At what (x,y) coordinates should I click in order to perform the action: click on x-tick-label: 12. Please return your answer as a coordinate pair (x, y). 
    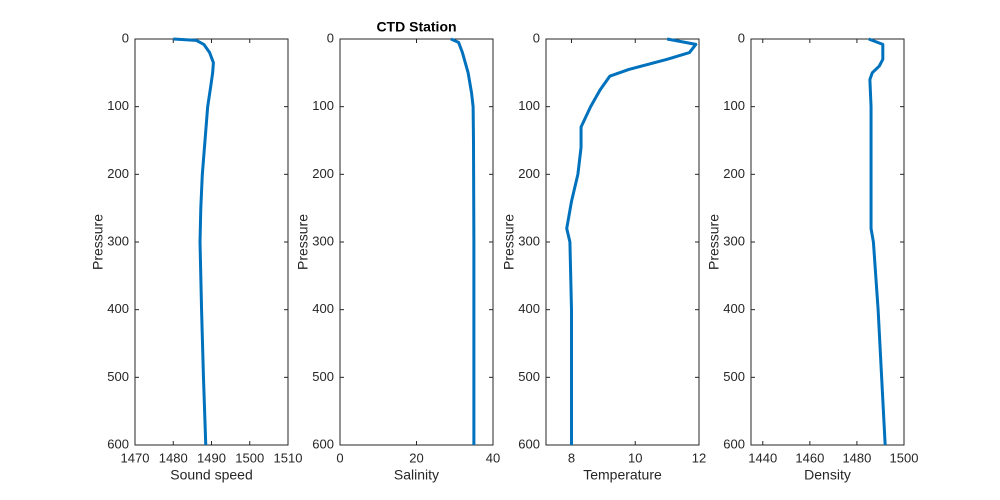
    Looking at the image, I should click on (699, 457).